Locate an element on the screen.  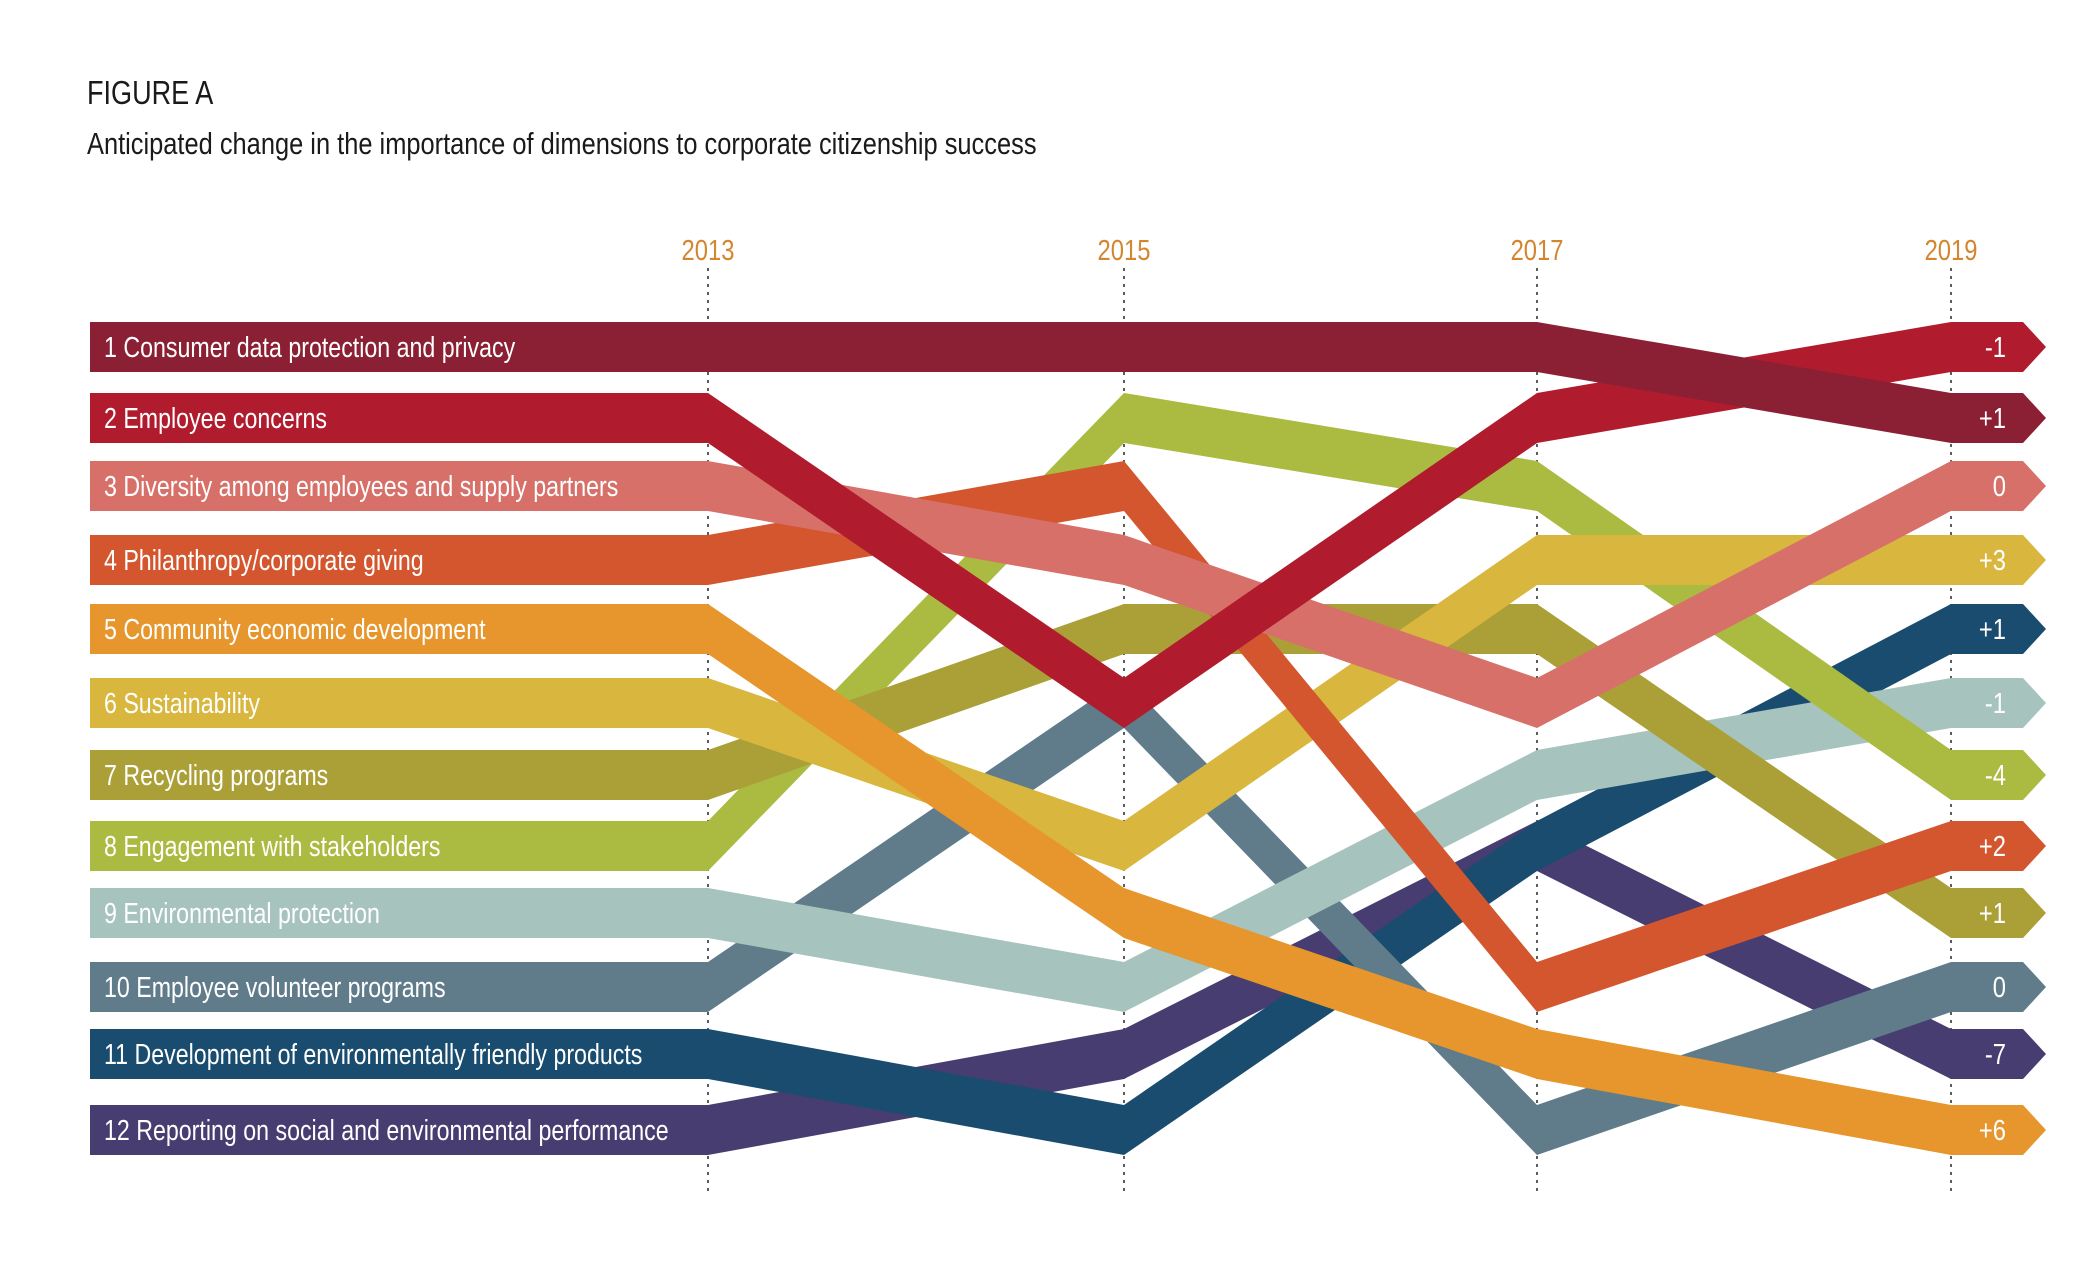
series-label-4: 4 Philanthropy/corporate giving is located at coordinates (264, 559).